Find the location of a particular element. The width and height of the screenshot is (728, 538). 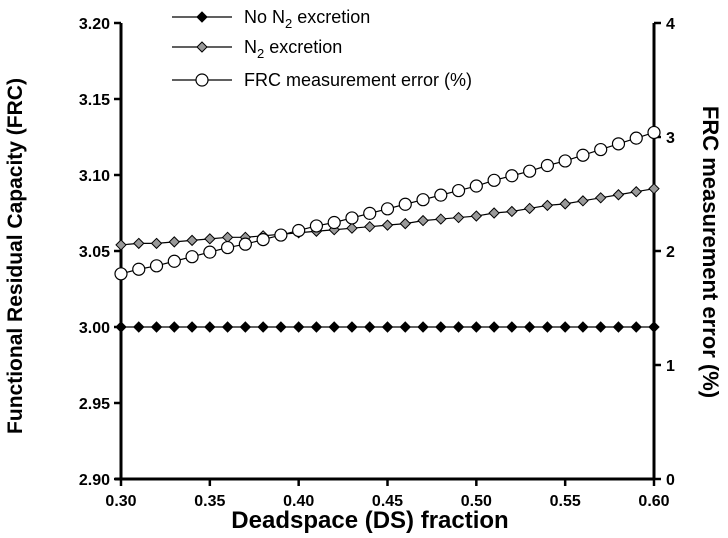

x-axis-label: Deadspace (DS) fraction is located at coordinates (369, 520).